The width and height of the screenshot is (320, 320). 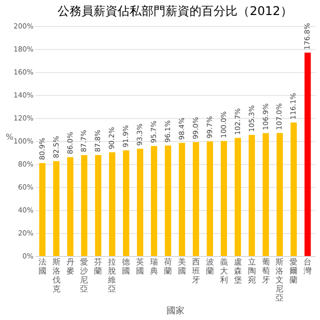 What do you see at coordinates (168, 267) in the screenshot?
I see `x-tick-label: 荷蘭` at bounding box center [168, 267].